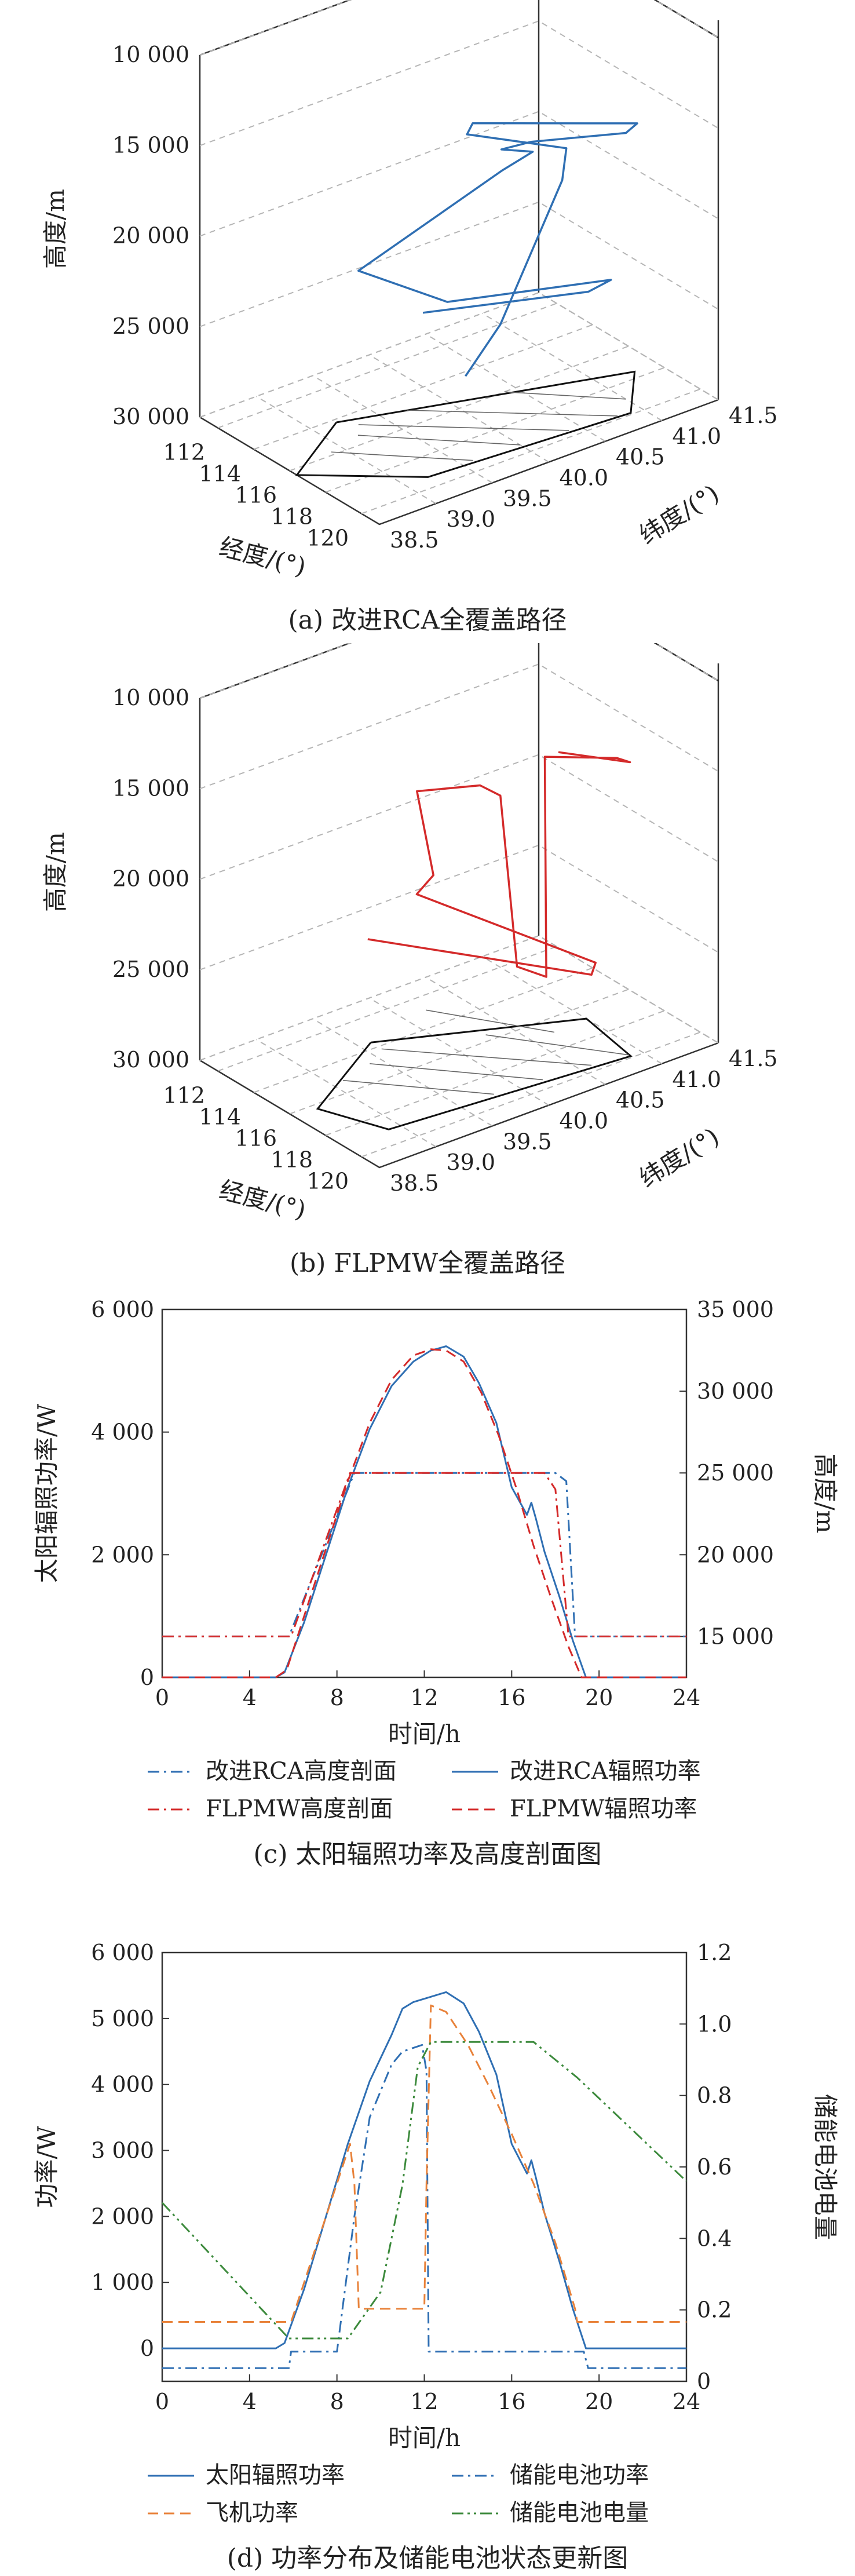 This screenshot has height=2576, width=855. What do you see at coordinates (162, 1698) in the screenshot?
I see `chart-c-x-tick-0: 0` at bounding box center [162, 1698].